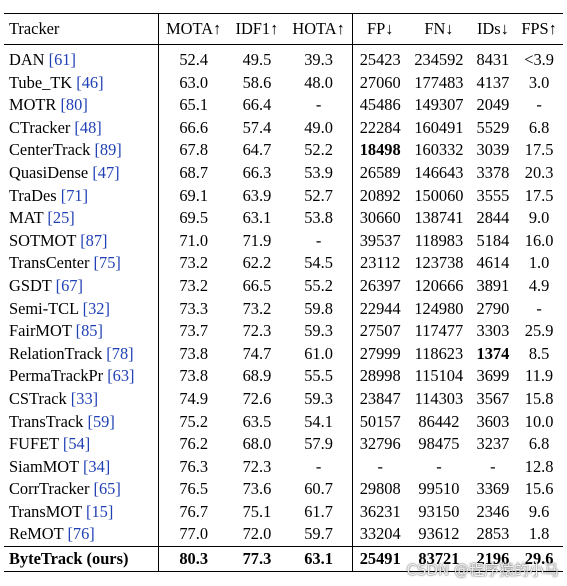  I want to click on tracker-cell: RelationTrack [78], so click(81, 354).